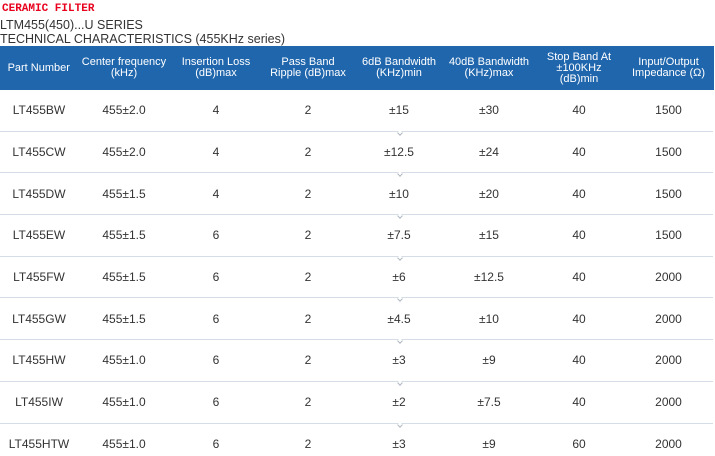 This screenshot has width=715, height=456. Describe the element at coordinates (39, 402) in the screenshot. I see `table-cell: LT455IW` at that location.